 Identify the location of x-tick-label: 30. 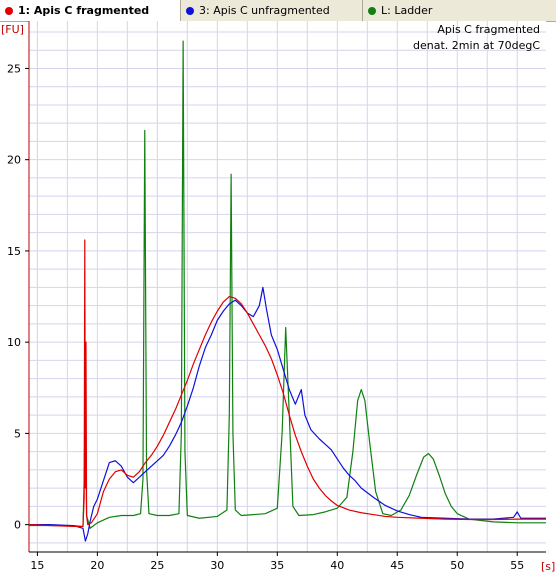
(217, 565).